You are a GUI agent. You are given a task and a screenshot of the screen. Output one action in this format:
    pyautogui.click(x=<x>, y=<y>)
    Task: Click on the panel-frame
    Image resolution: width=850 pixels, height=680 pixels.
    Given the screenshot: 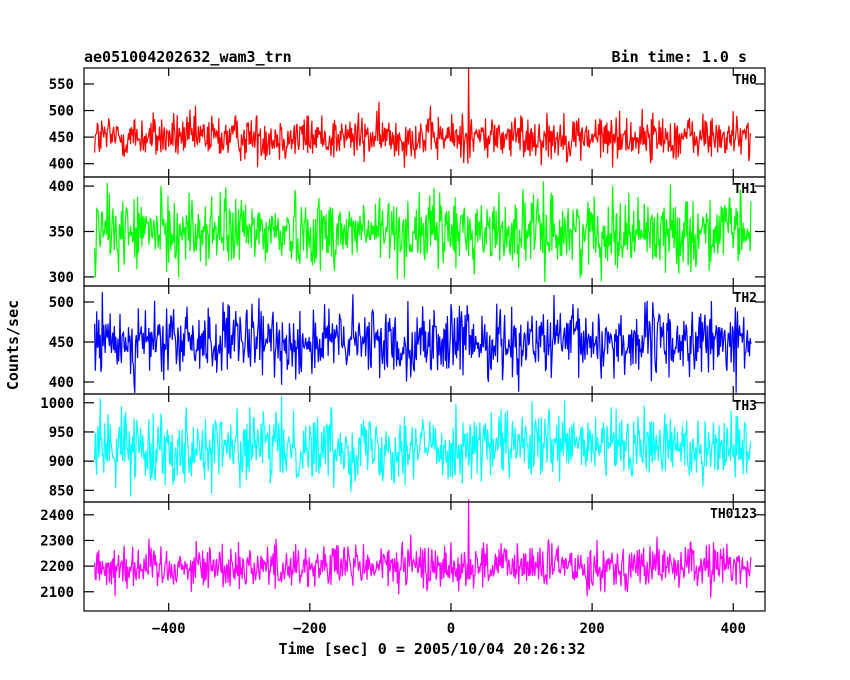 What is the action you would take?
    pyautogui.click(x=424, y=556)
    